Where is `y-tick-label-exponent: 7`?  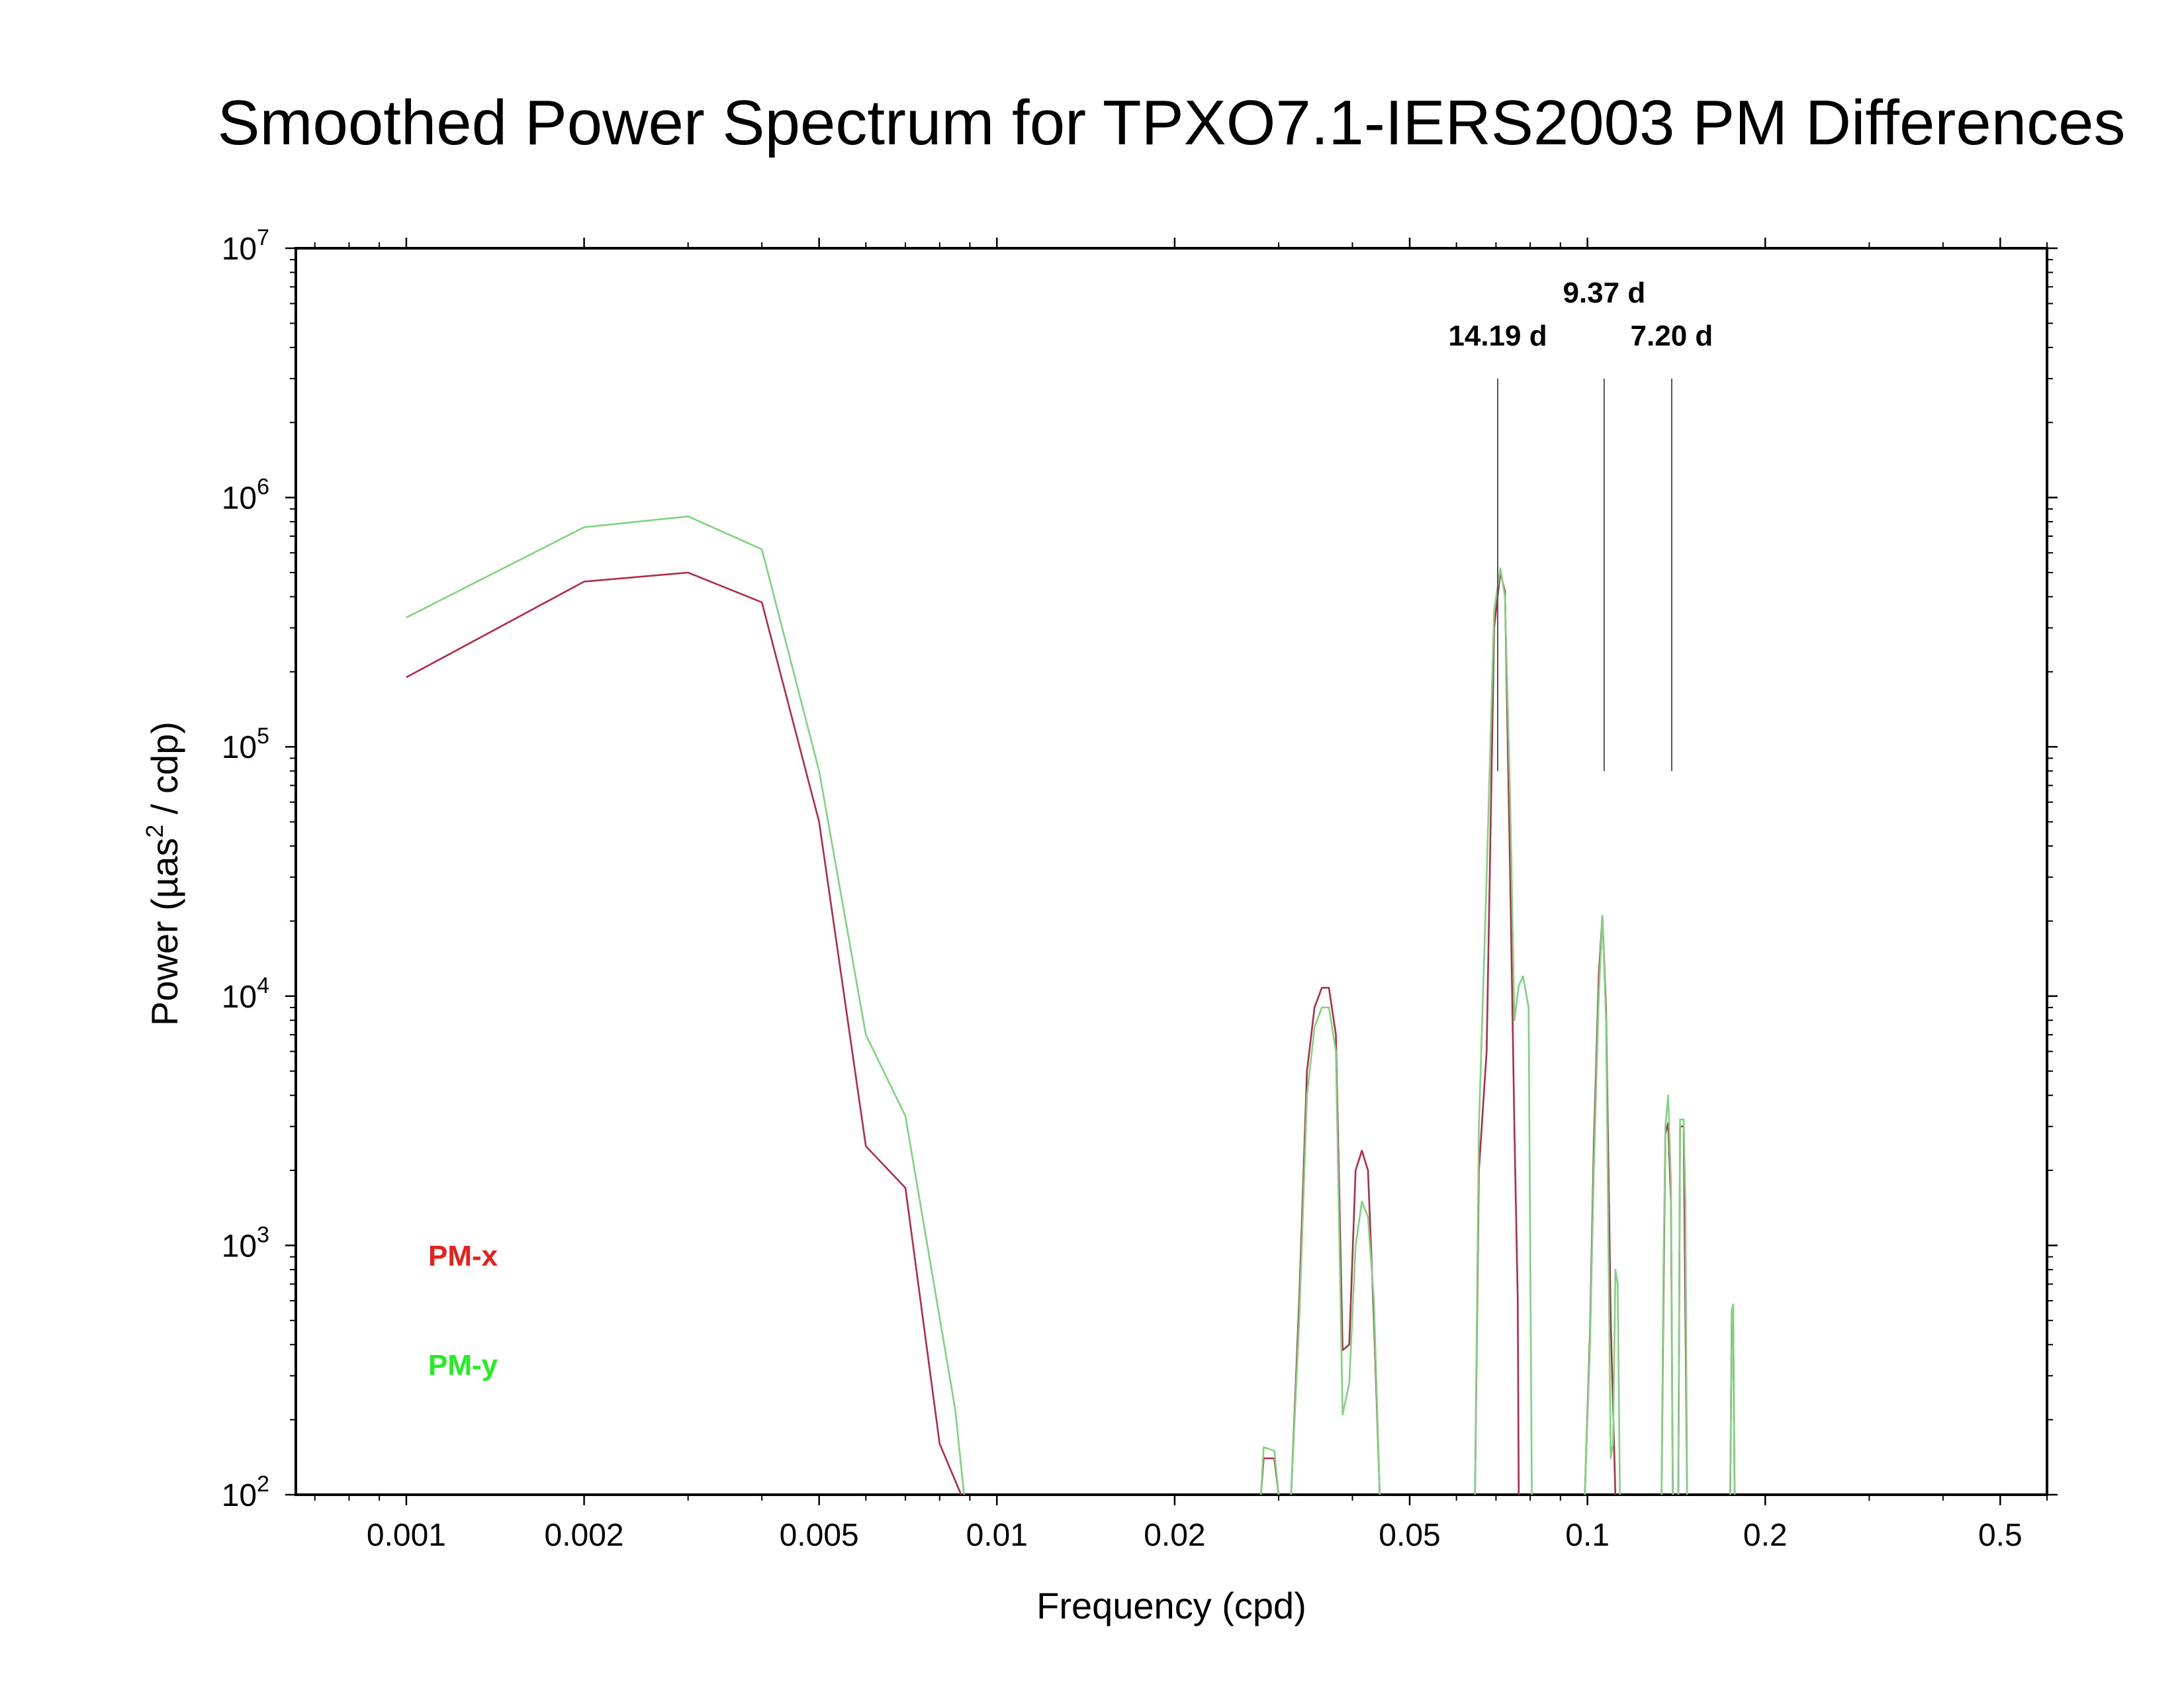
y-tick-label-exponent: 7 is located at coordinates (263, 237).